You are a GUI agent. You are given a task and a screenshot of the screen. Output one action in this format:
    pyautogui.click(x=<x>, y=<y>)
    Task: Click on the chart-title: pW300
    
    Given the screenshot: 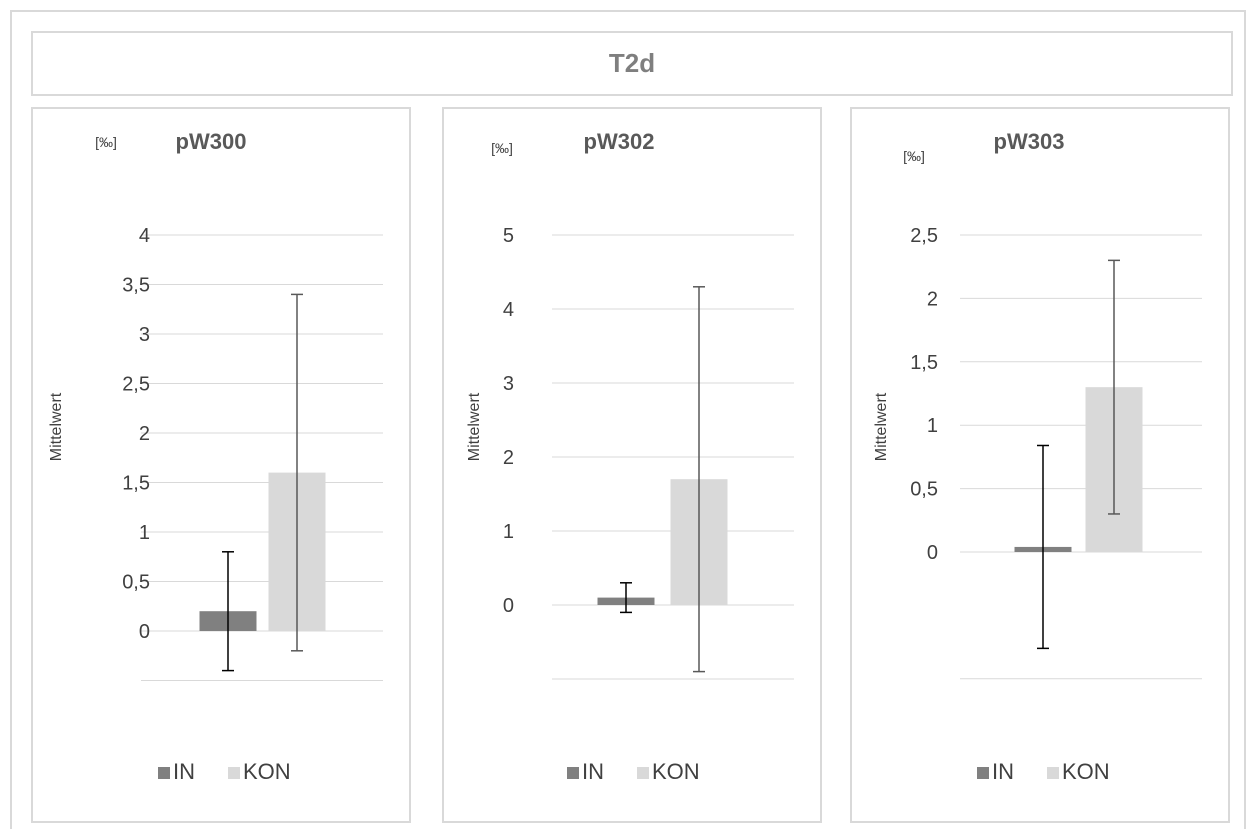 What is the action you would take?
    pyautogui.click(x=211, y=141)
    